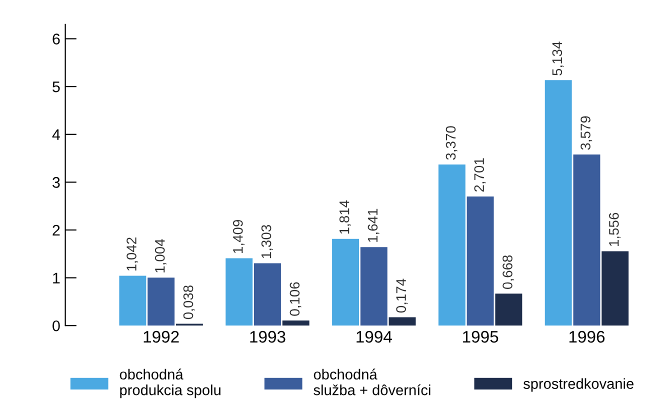  Describe the element at coordinates (402, 295) in the screenshot. I see `data-label: 0,174` at that location.